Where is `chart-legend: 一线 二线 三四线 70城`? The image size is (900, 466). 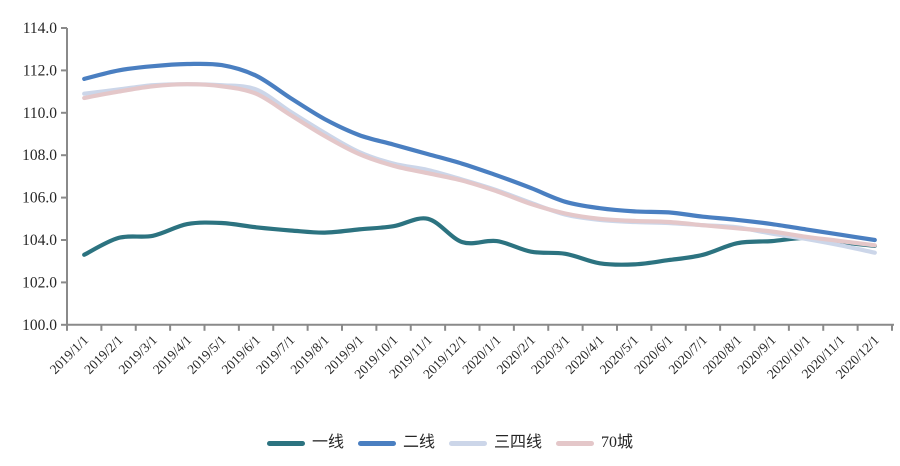 chart-legend: 一线 二线 三四线 70城 is located at coordinates (450, 443).